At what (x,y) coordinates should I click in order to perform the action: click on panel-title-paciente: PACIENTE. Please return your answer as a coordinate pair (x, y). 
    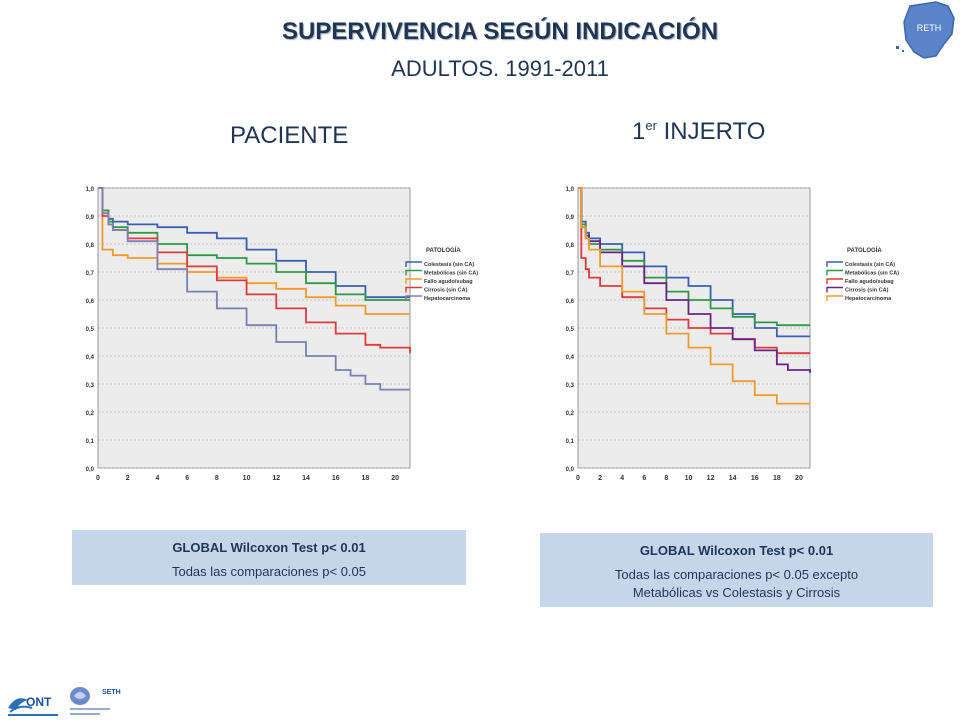
    Looking at the image, I should click on (289, 135).